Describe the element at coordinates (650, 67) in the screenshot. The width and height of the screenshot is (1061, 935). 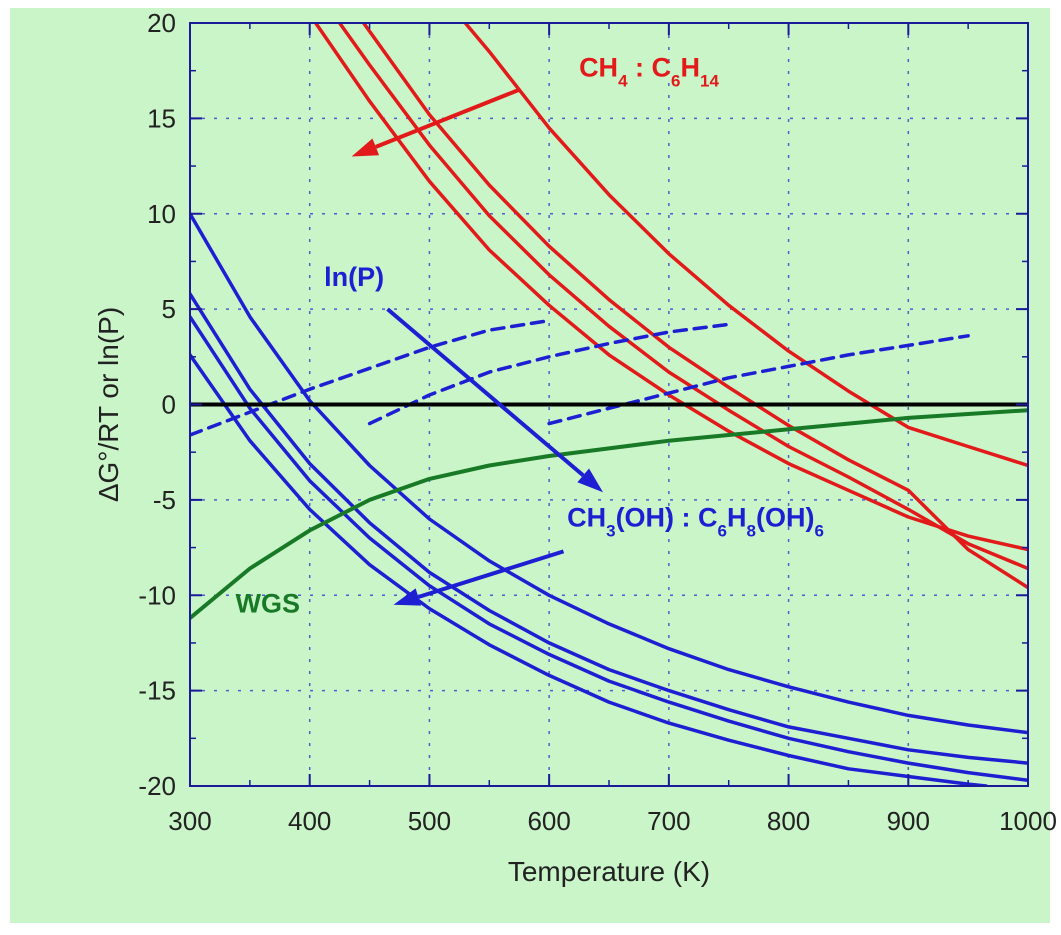
I see `annotation-text: : C` at that location.